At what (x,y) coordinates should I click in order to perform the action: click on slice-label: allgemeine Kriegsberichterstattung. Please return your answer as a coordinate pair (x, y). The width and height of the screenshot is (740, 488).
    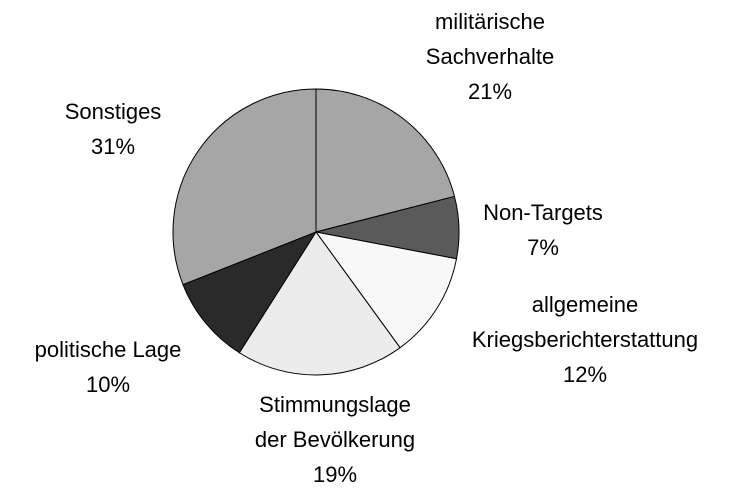
    Looking at the image, I should click on (585, 322).